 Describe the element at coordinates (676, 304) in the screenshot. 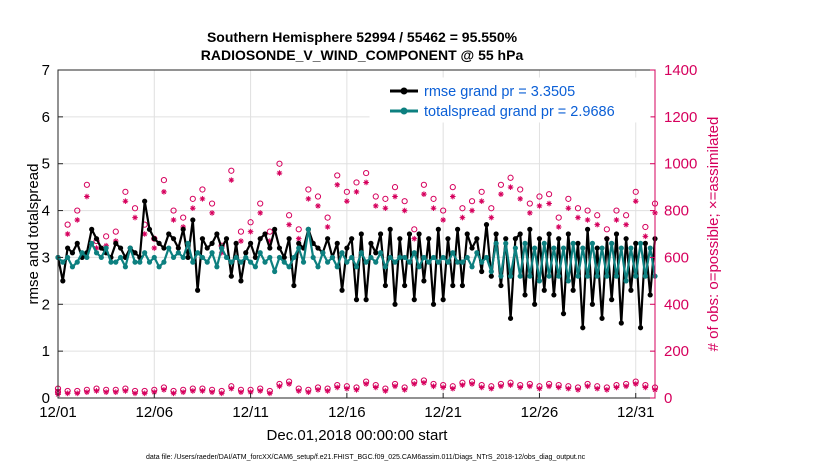

I see `y-right-tick-label: 400` at that location.